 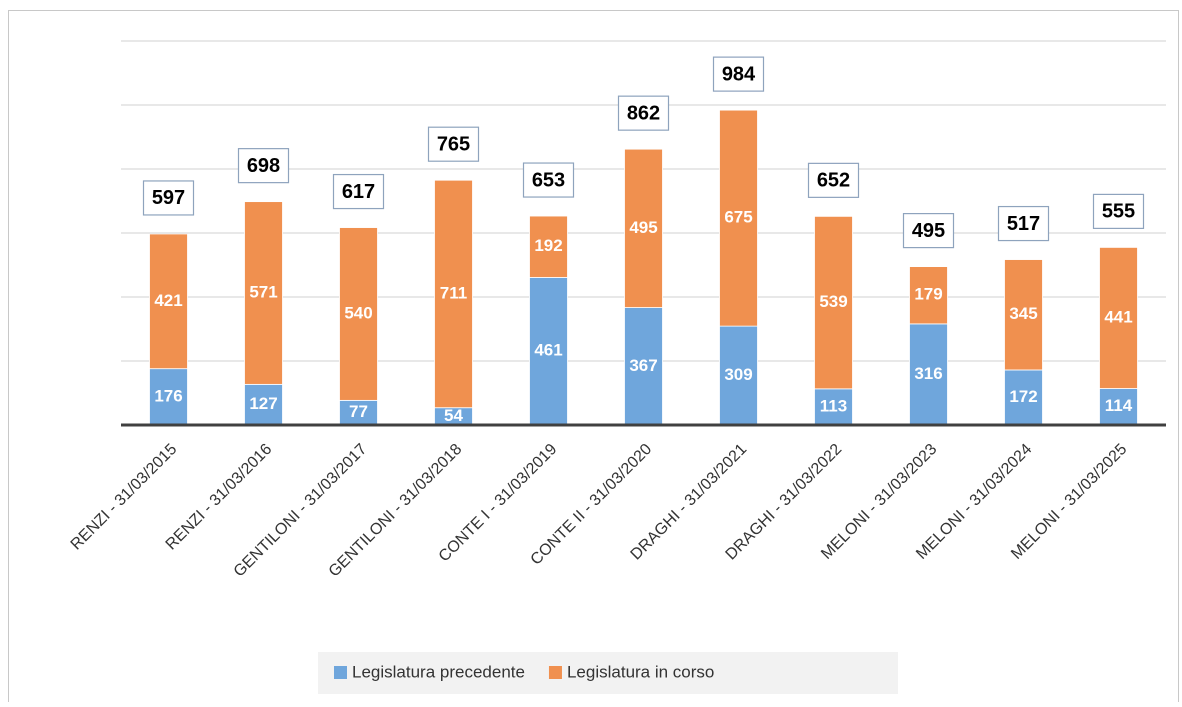 I want to click on data-label: 539, so click(x=833, y=301).